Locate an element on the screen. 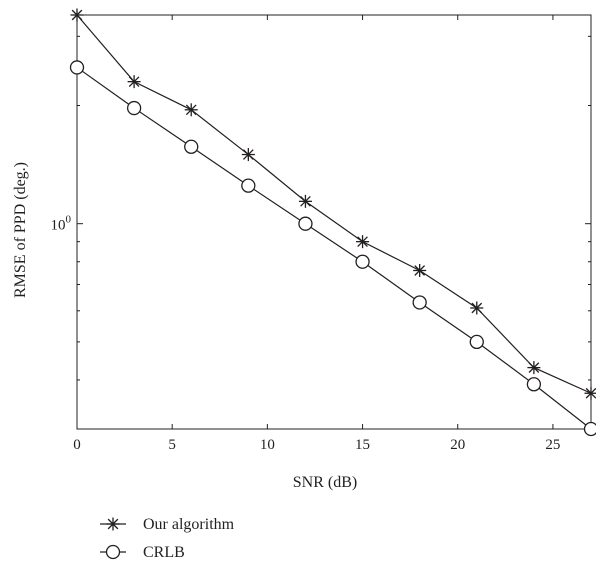  y-tick-label: 100 is located at coordinates (61, 224).